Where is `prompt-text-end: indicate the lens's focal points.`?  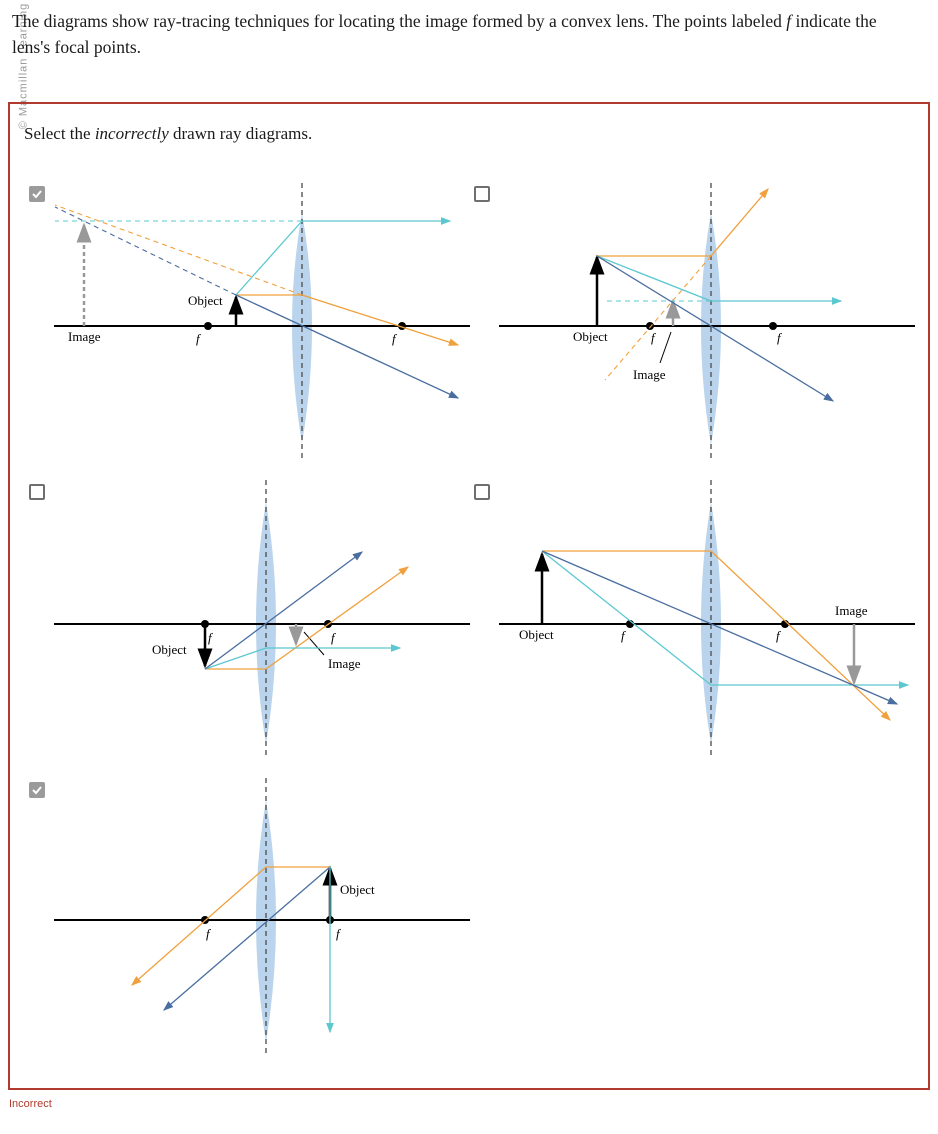
prompt-text-end: indicate the lens's focal points. is located at coordinates (444, 34).